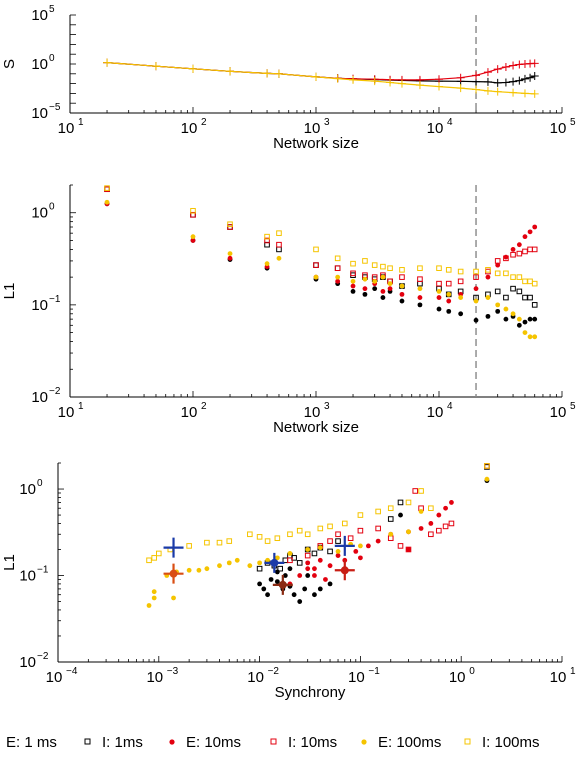 The image size is (577, 757). What do you see at coordinates (374, 671) in the screenshot?
I see `x-tick-label-exponent: −1` at bounding box center [374, 671].